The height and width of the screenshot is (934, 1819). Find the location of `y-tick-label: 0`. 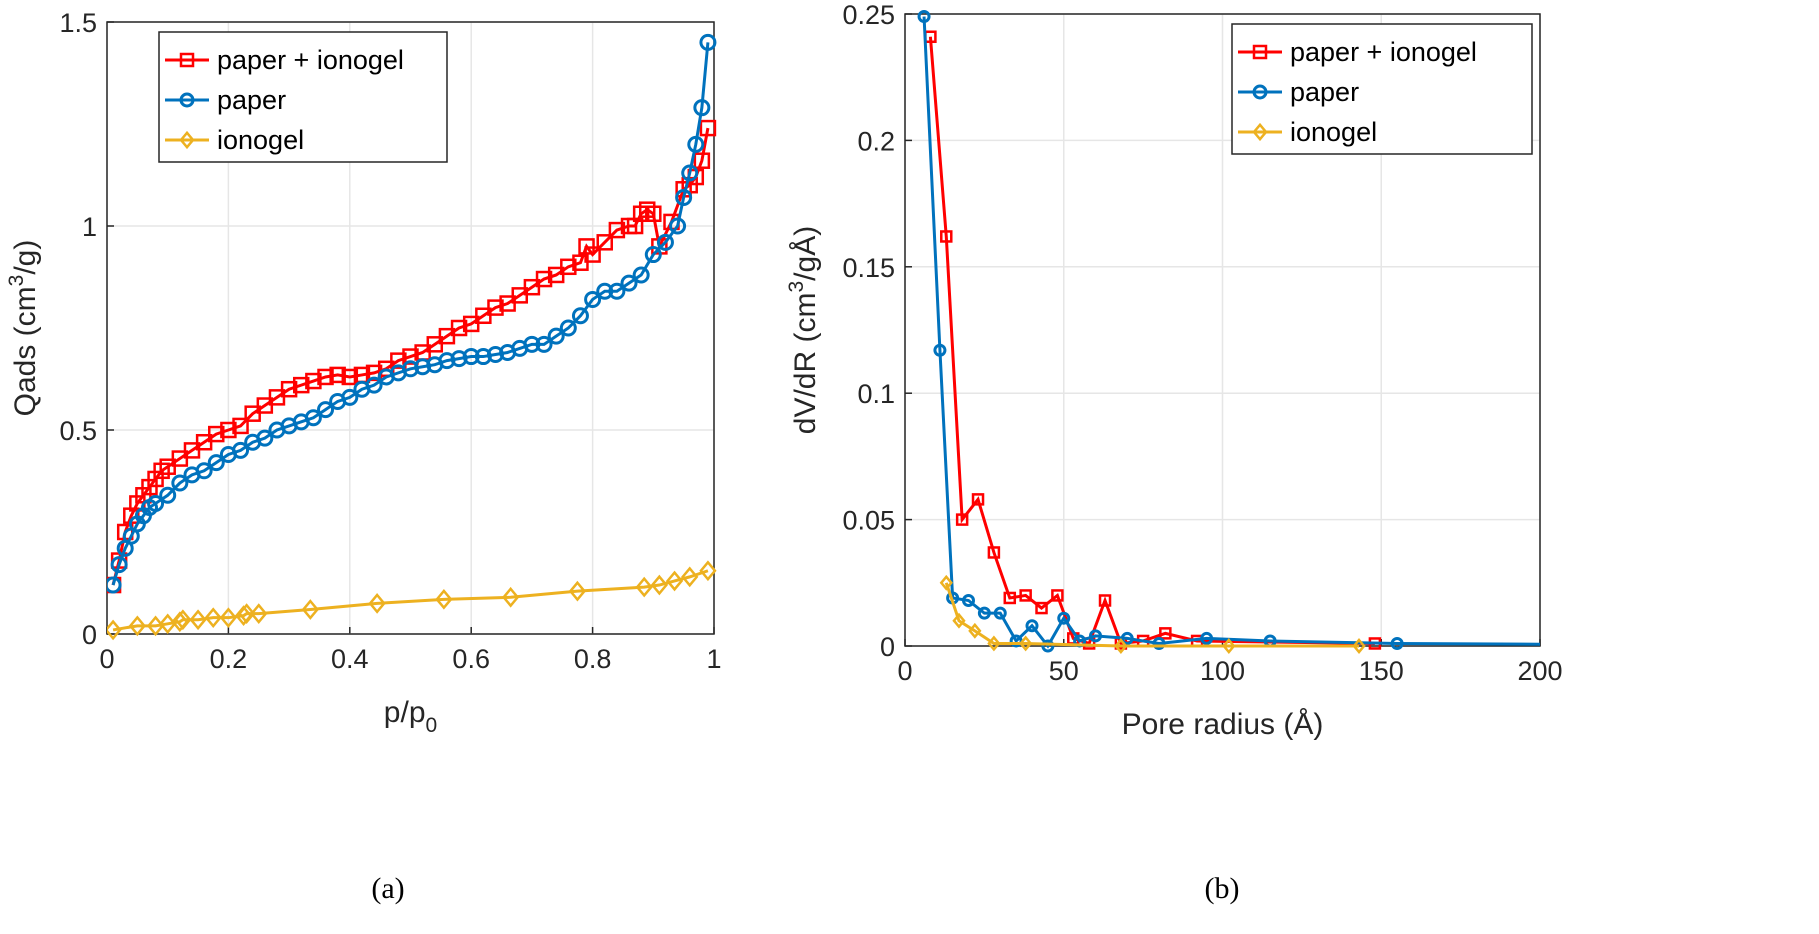

y-tick-label: 0 is located at coordinates (89, 635).